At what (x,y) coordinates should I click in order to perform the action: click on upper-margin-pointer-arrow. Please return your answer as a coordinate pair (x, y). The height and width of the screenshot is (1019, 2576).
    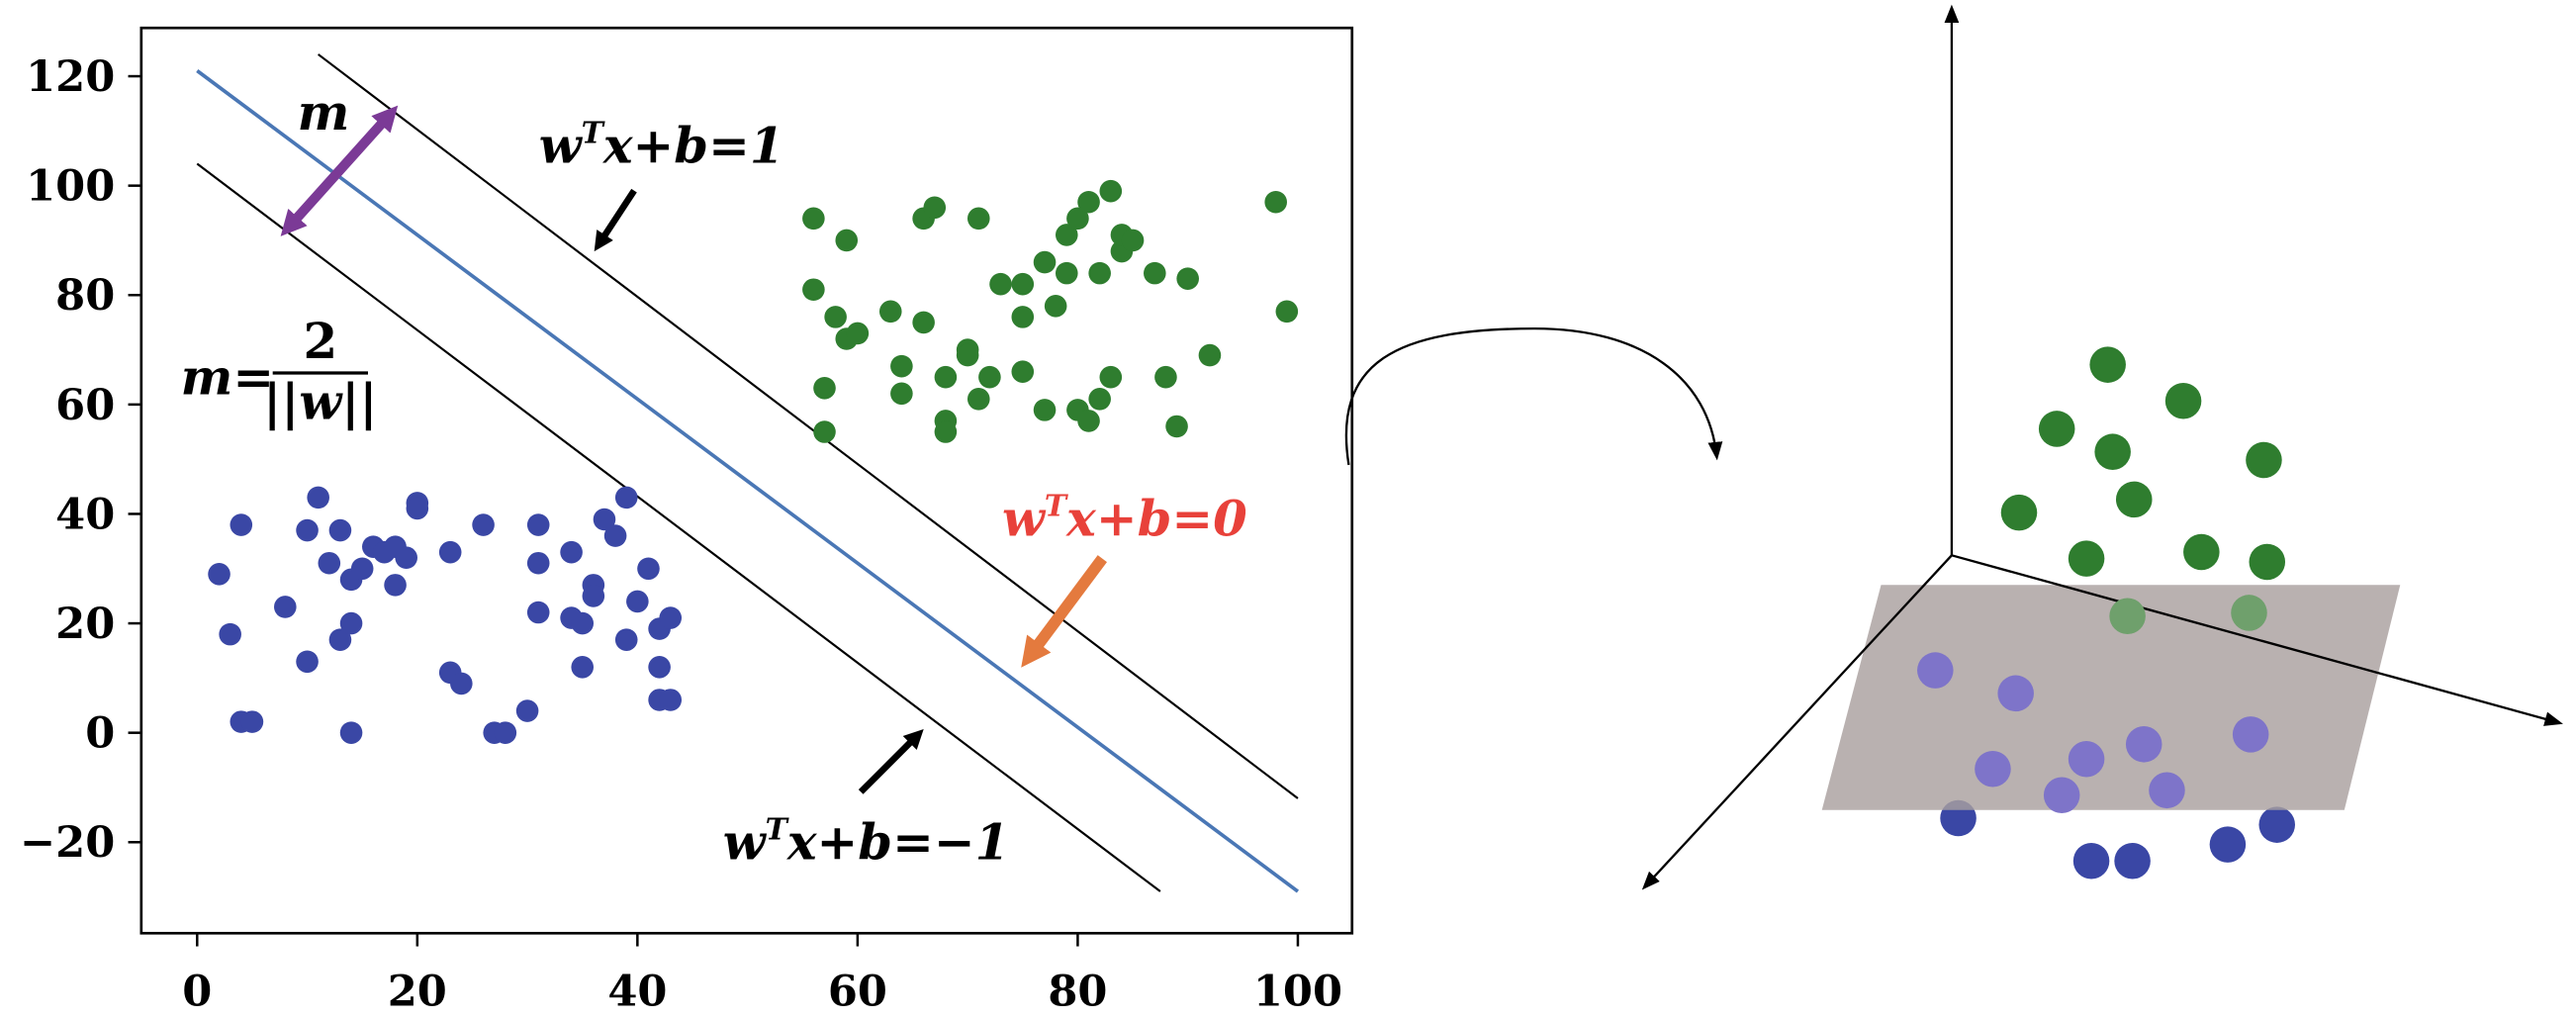
    Looking at the image, I should click on (615, 220).